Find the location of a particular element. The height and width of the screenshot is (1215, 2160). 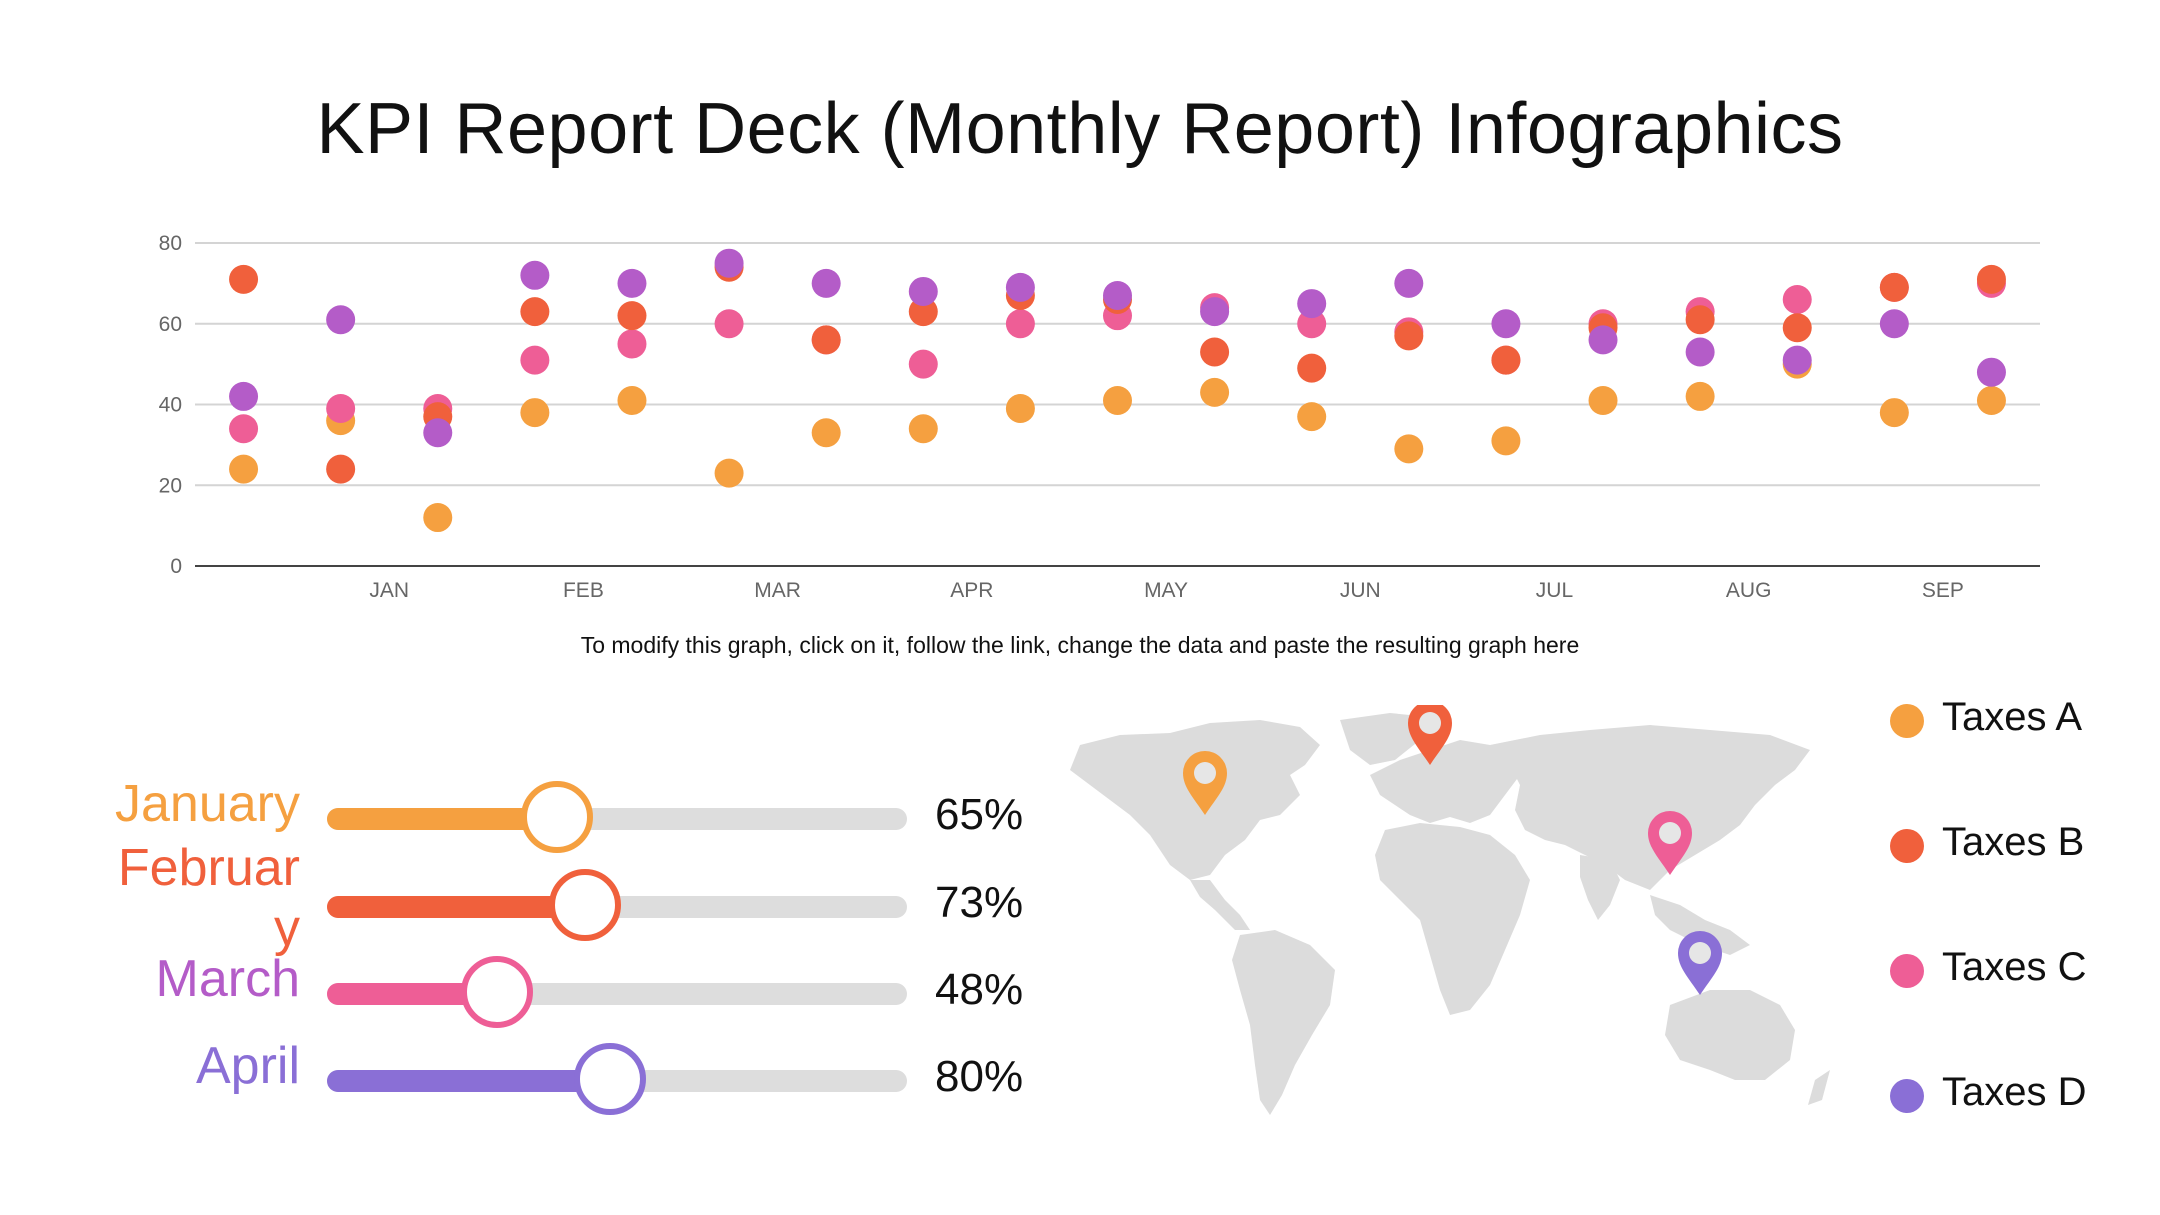

slider-label-march: March is located at coordinates (227, 979).